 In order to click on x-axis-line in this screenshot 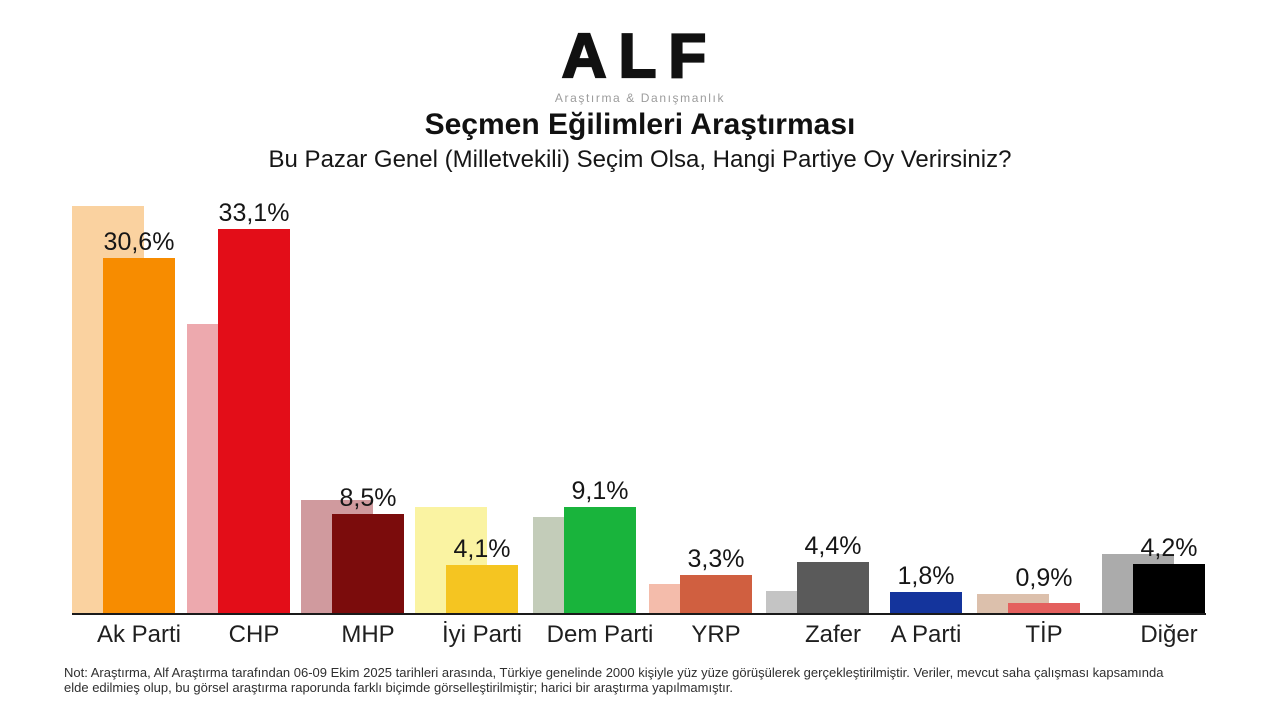, I will do `click(639, 614)`.